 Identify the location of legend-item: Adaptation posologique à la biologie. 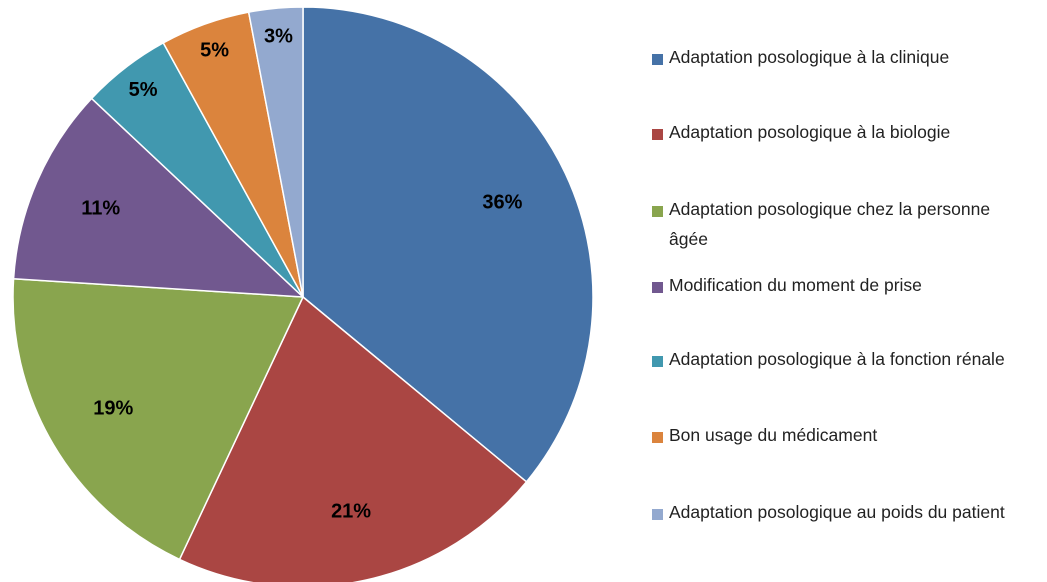
(840, 134).